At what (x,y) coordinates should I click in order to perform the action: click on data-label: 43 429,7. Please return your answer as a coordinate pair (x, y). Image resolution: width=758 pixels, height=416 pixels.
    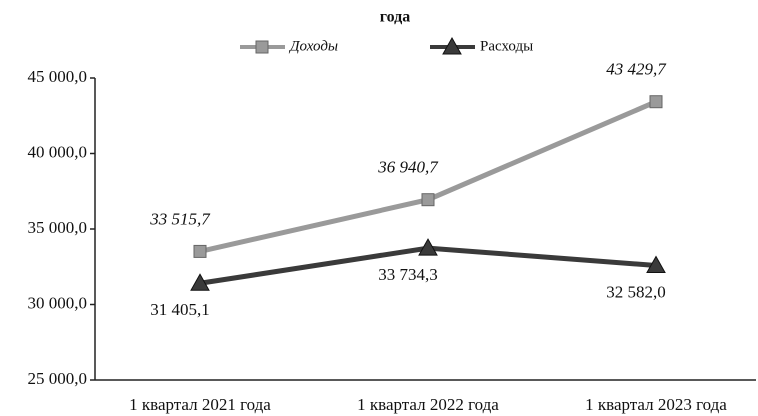
    Looking at the image, I should click on (636, 69).